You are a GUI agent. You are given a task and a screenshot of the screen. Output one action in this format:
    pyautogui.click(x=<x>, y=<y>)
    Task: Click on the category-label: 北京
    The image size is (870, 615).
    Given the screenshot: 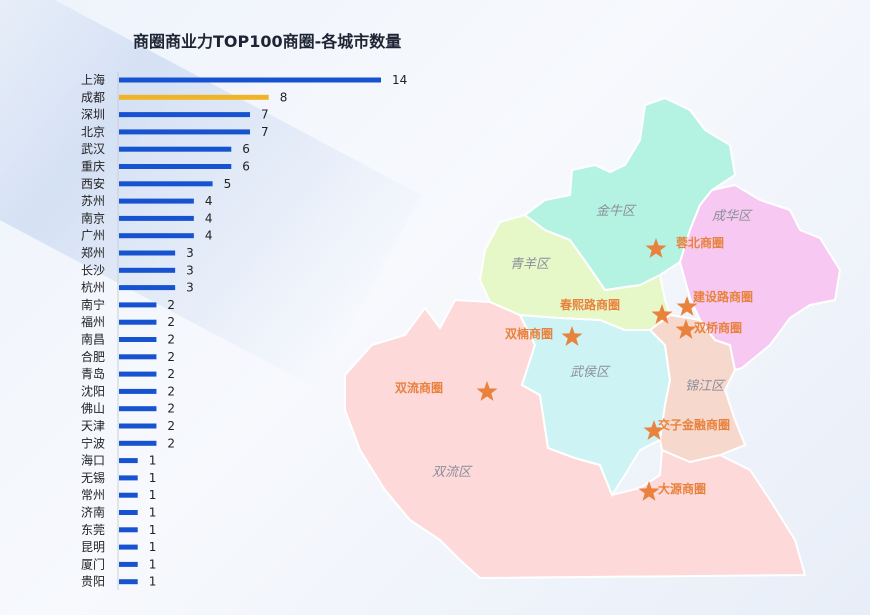 What is the action you would take?
    pyautogui.click(x=93, y=132)
    